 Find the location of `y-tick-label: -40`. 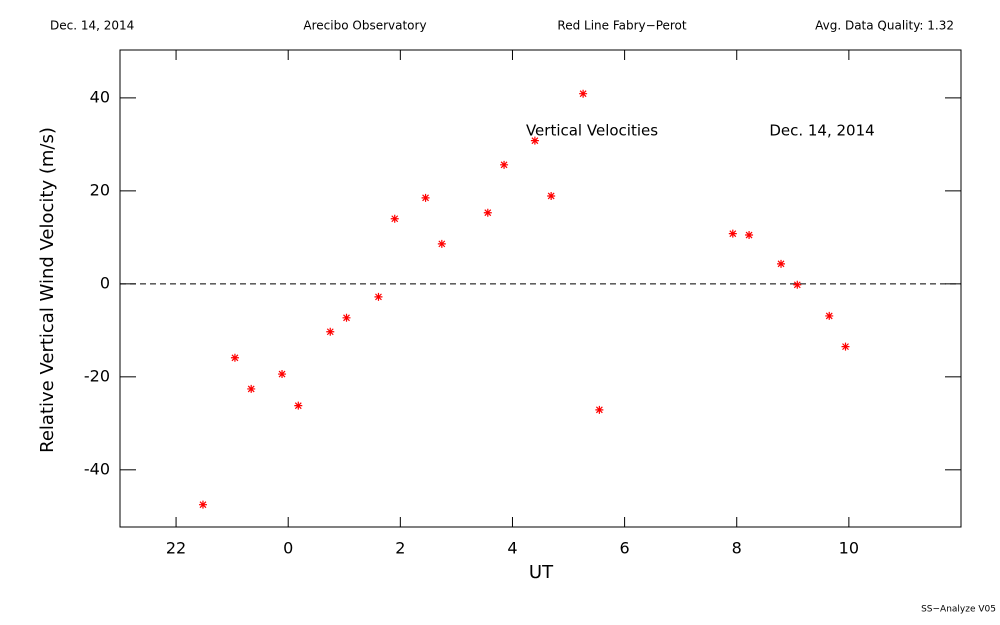

y-tick-label: -40 is located at coordinates (97, 468).